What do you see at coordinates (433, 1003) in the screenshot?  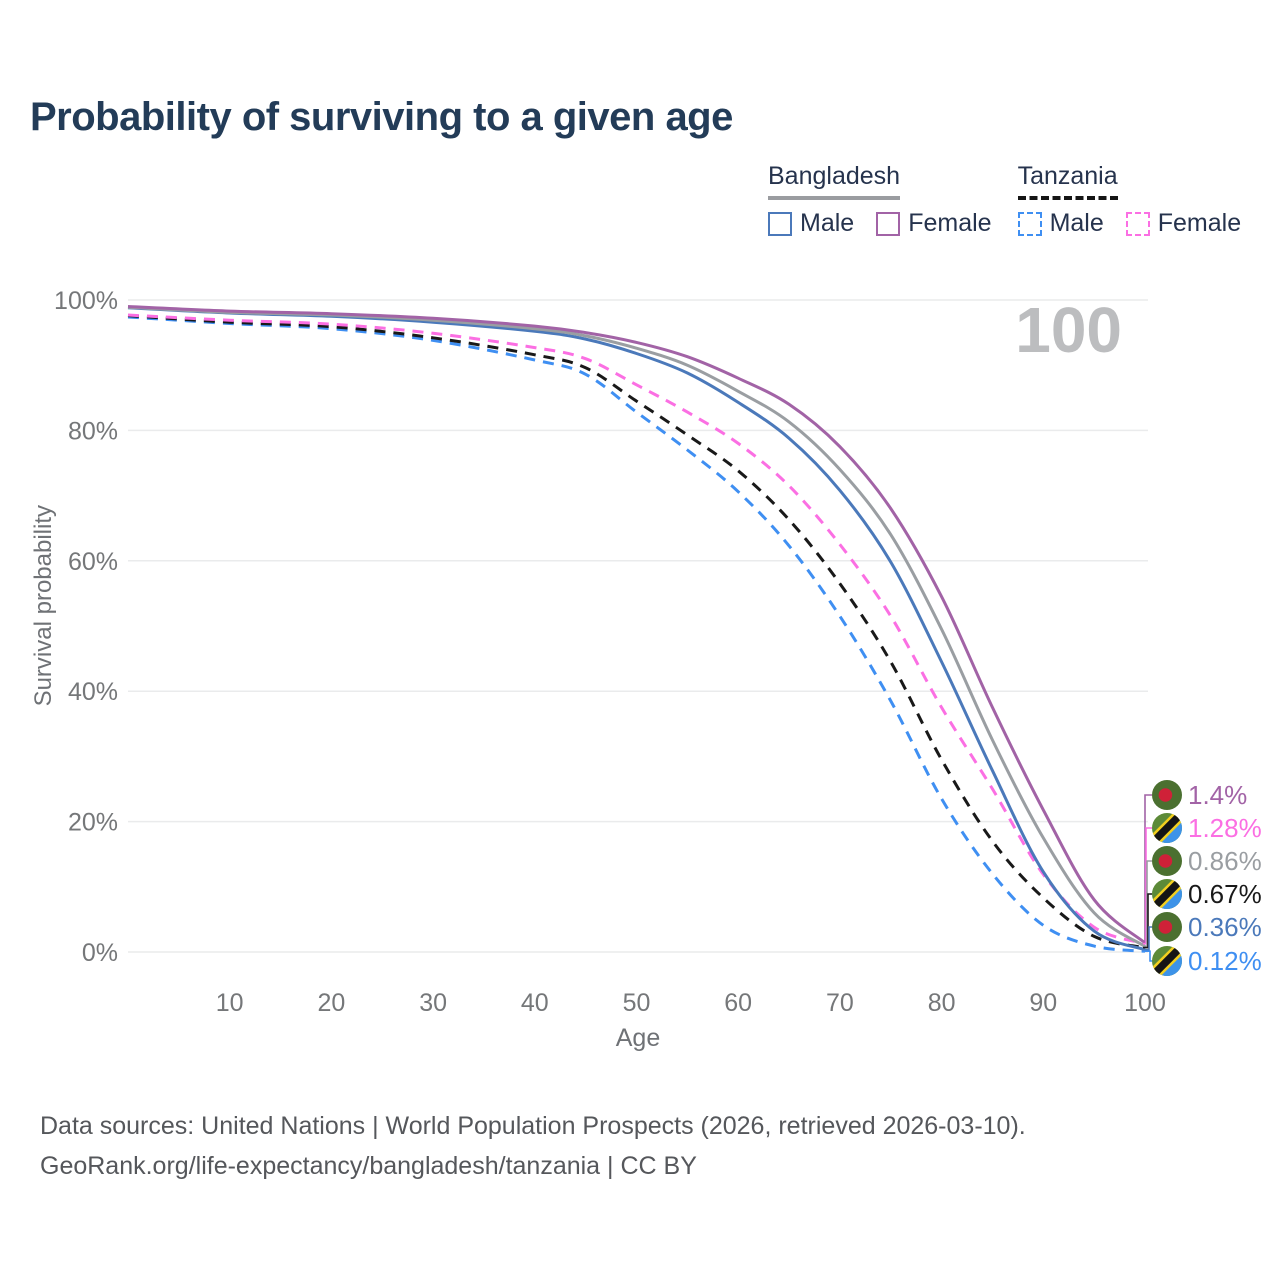 I see `x-tick-label: 30` at bounding box center [433, 1003].